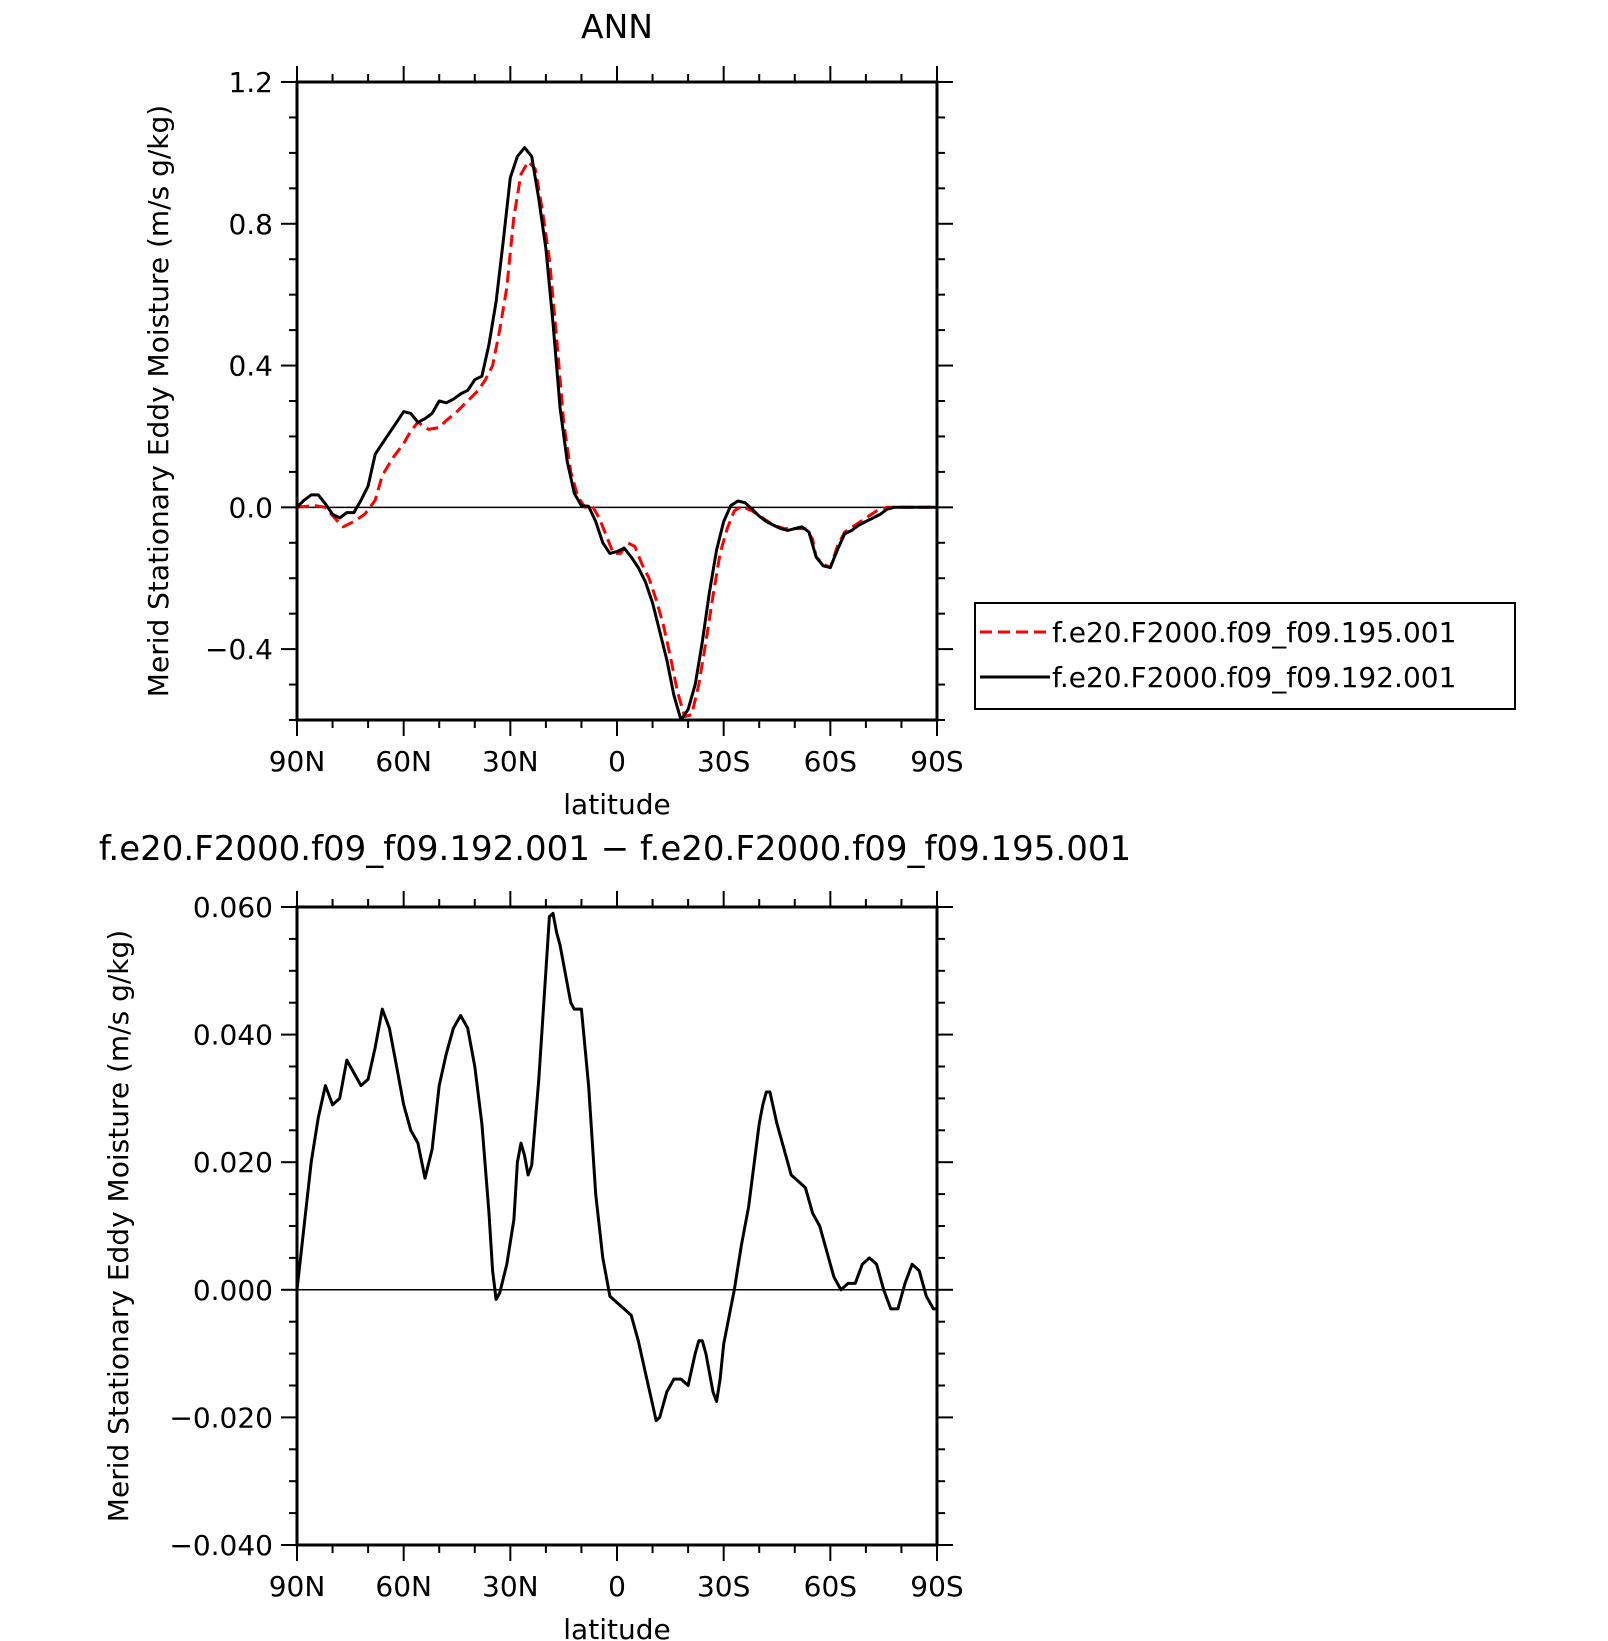  Describe the element at coordinates (221, 1417) in the screenshot. I see `y-tick-label: −0.020` at that location.